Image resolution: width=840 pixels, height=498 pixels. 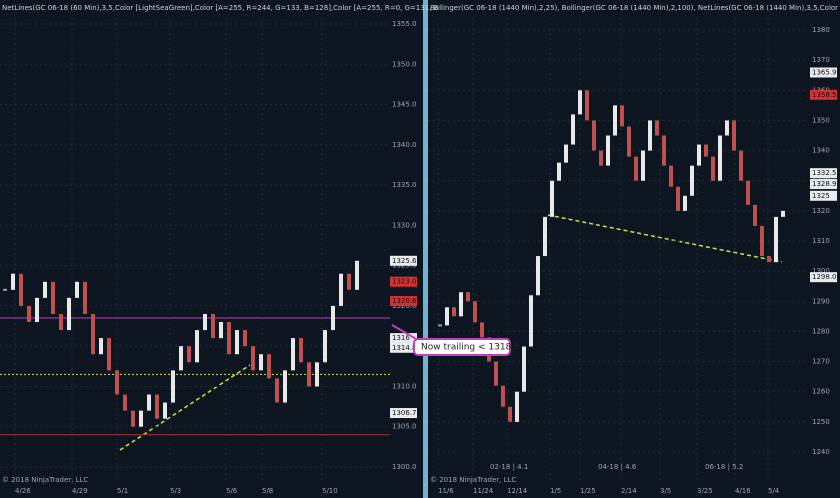 What do you see at coordinates (404, 386) in the screenshot?
I see `y-tick-label: 1310.0` at bounding box center [404, 386].